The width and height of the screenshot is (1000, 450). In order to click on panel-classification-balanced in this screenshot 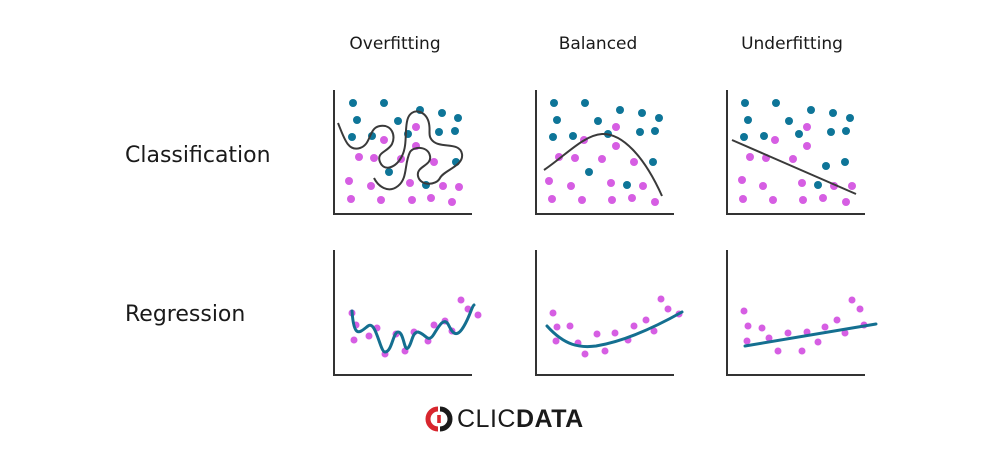, I will do `click(604, 152)`.